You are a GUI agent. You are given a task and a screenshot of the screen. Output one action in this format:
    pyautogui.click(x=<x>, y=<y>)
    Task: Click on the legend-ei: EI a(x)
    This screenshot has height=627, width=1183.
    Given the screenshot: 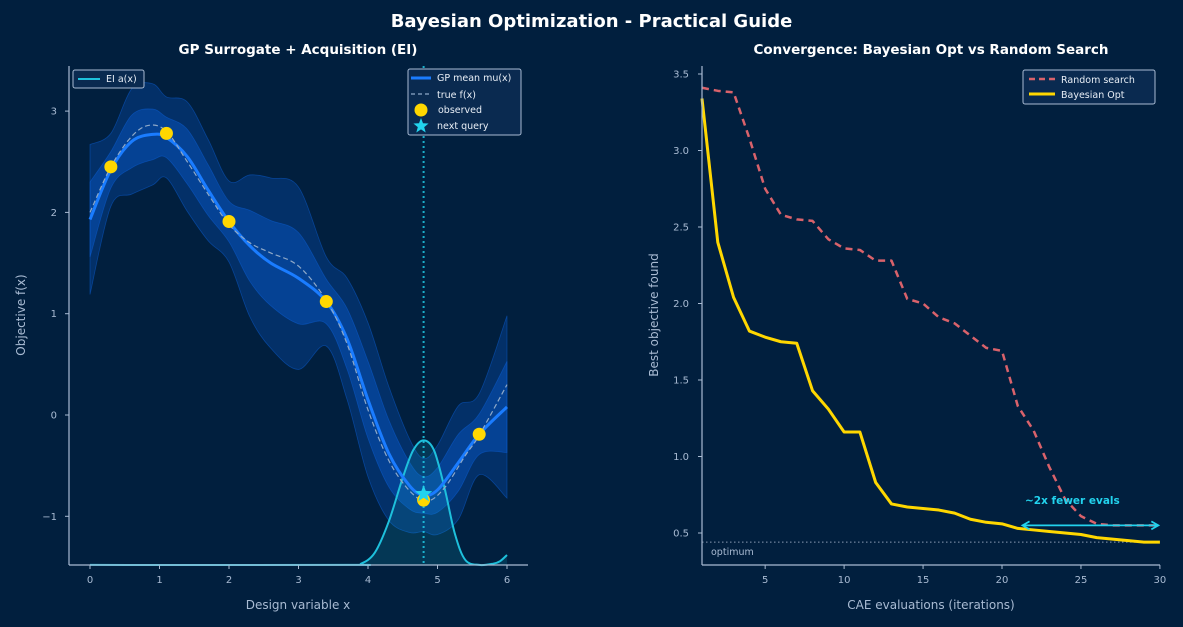 What is the action you would take?
    pyautogui.click(x=108, y=79)
    